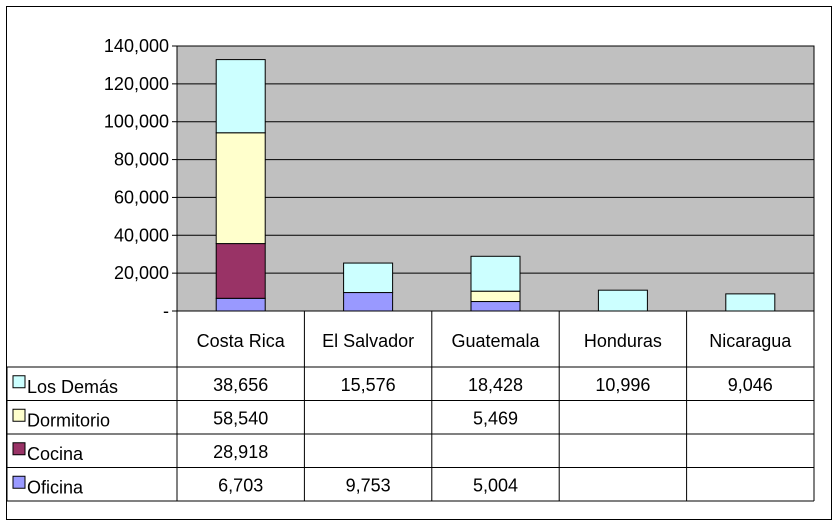 This screenshot has width=838, height=527. I want to click on data-table-cell: 6,703, so click(240, 485).